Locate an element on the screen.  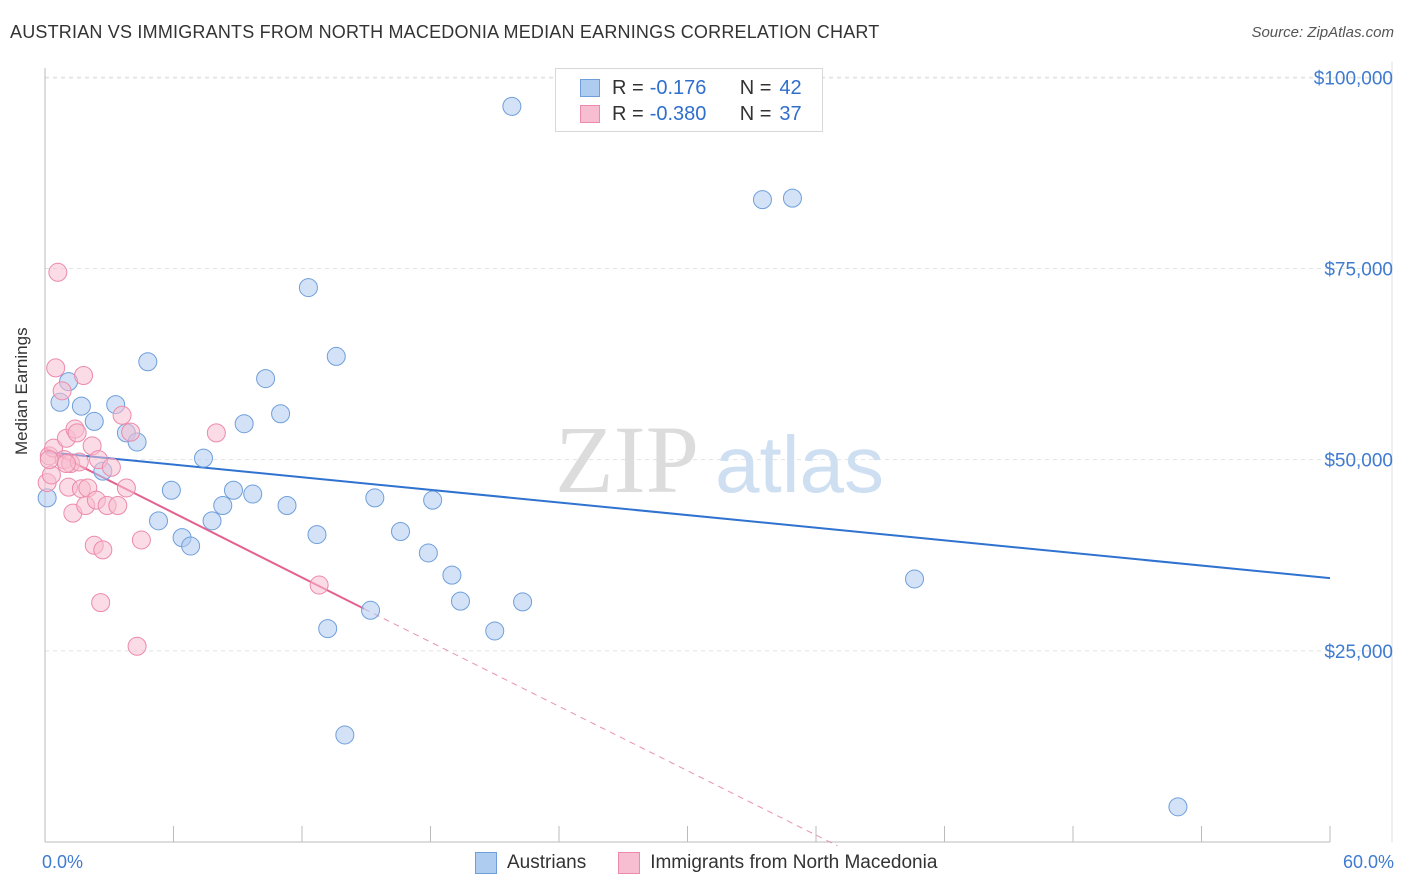
n-value: 37 is located at coordinates (790, 113).